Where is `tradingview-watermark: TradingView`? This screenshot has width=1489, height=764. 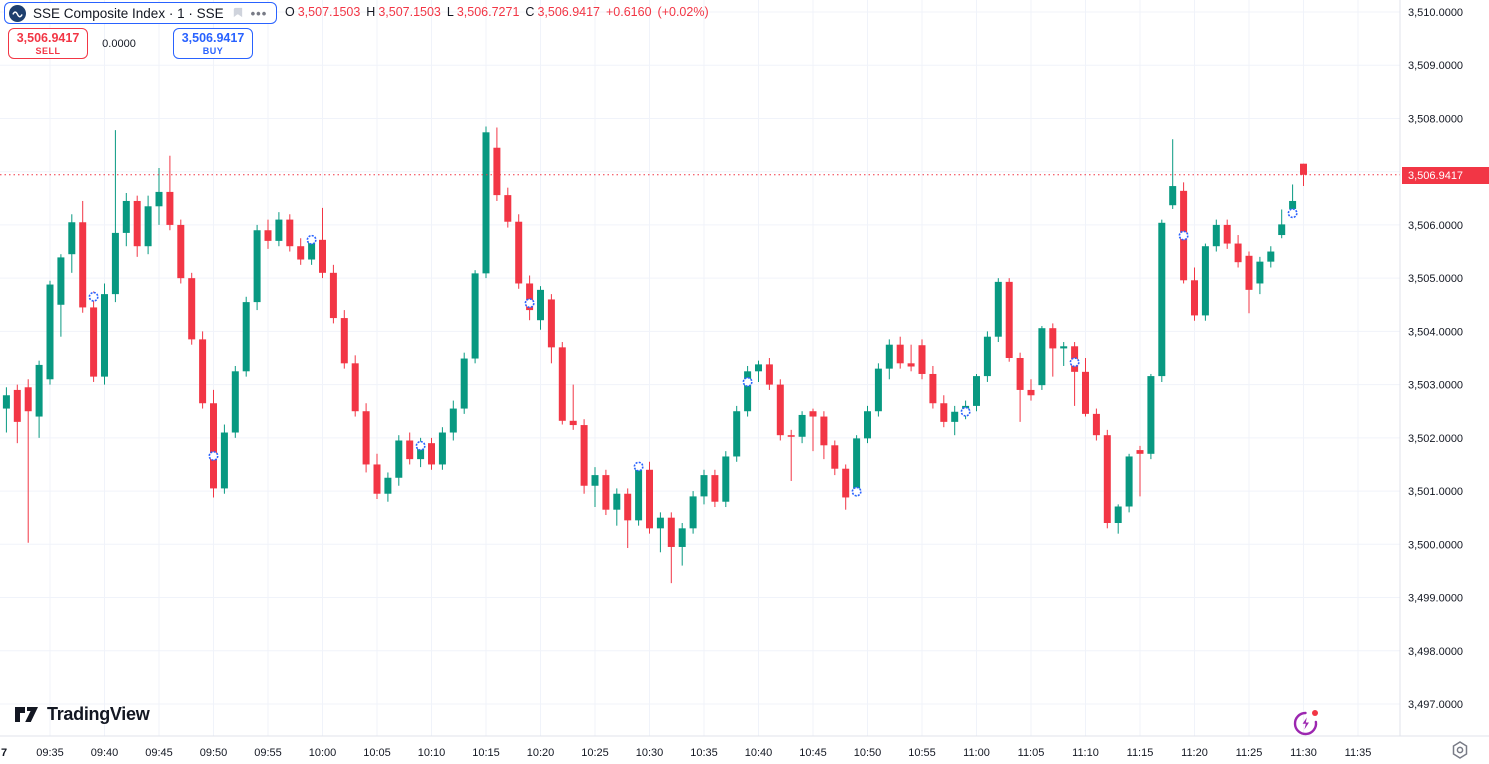 tradingview-watermark: TradingView is located at coordinates (82, 714).